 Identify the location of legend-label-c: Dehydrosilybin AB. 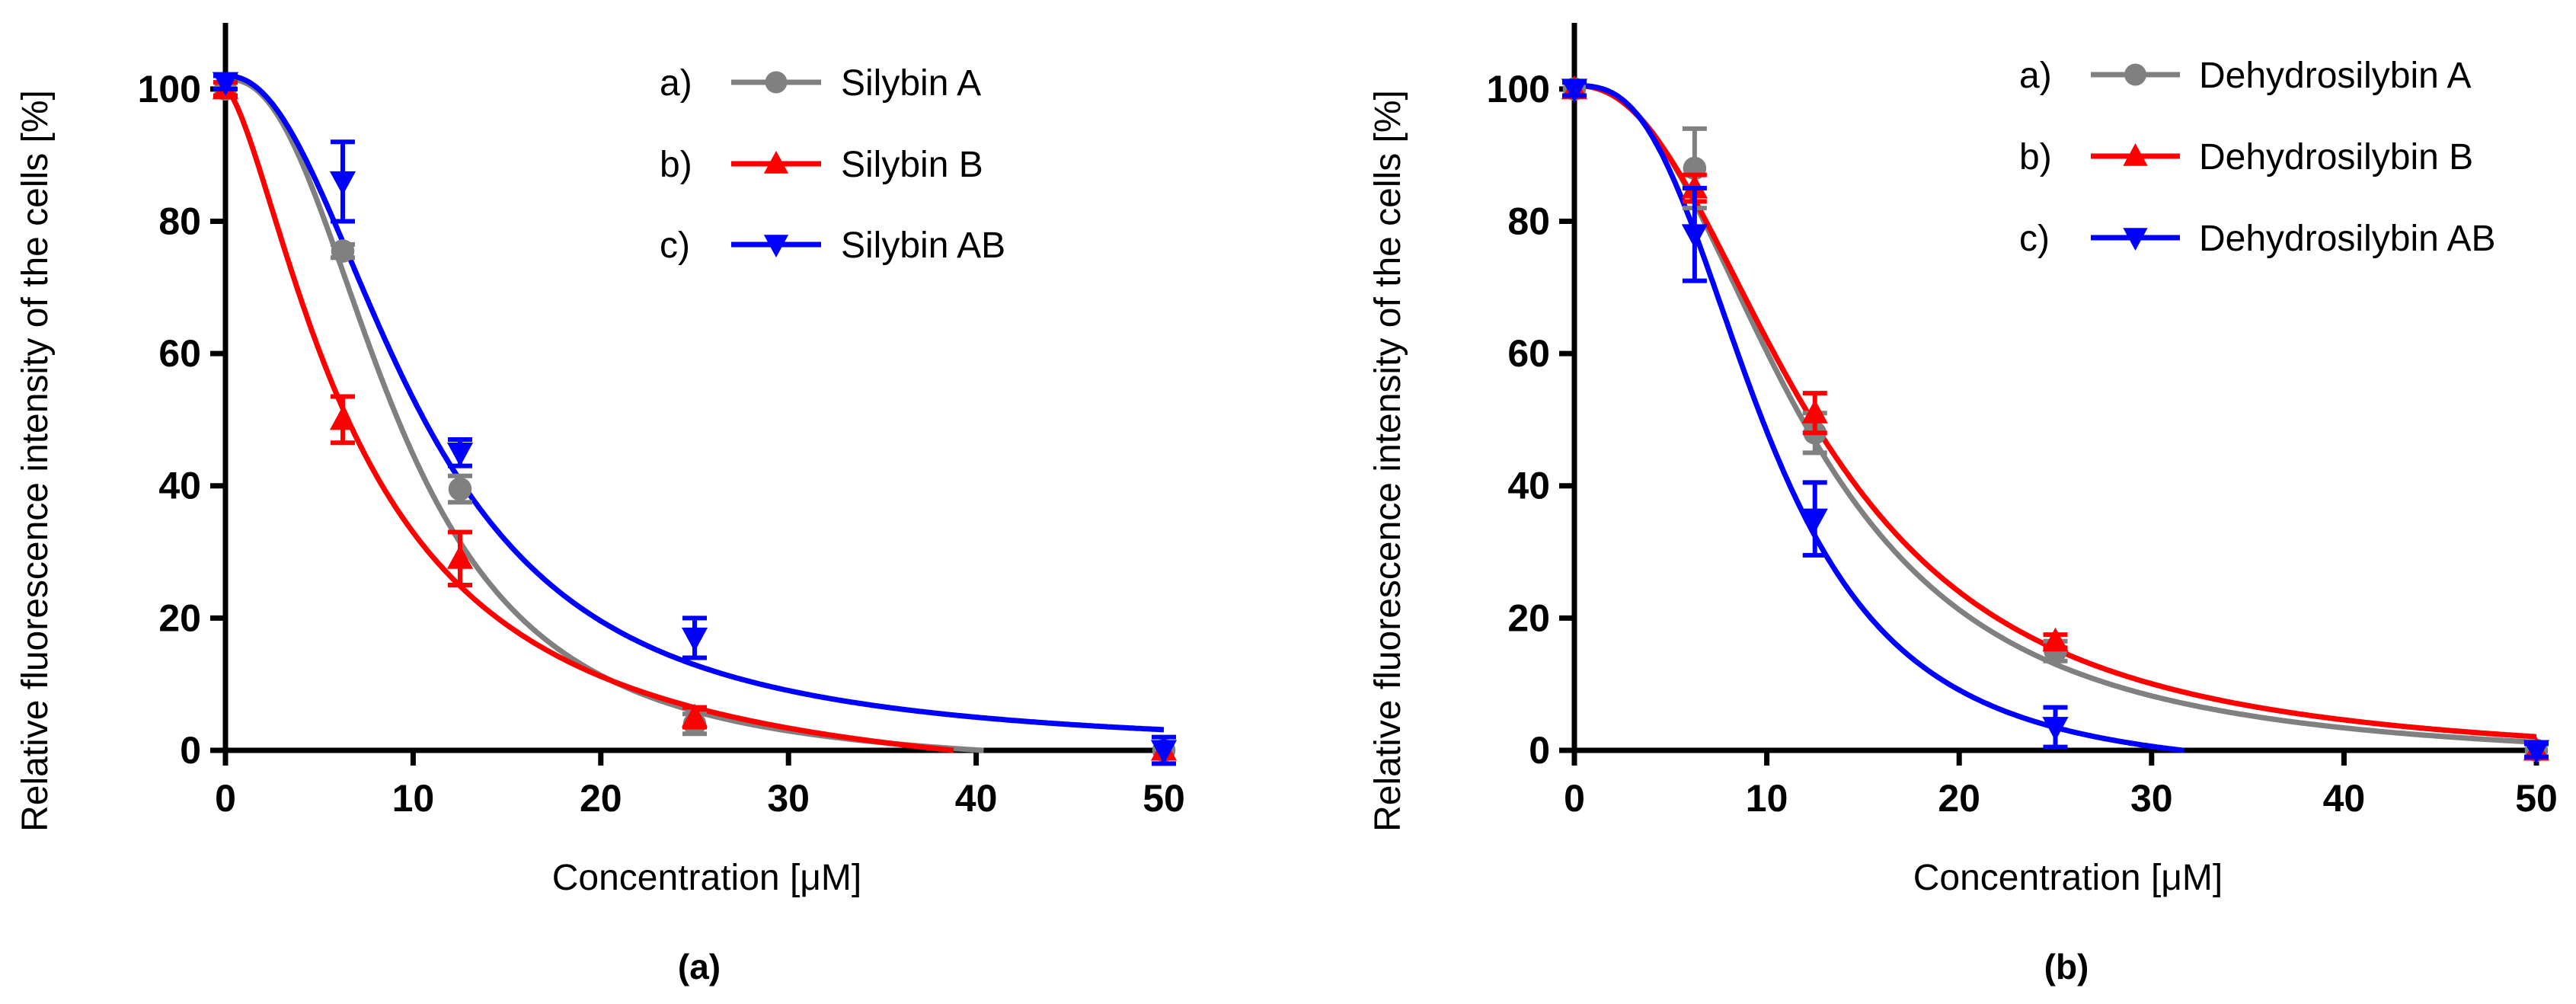
(2348, 239).